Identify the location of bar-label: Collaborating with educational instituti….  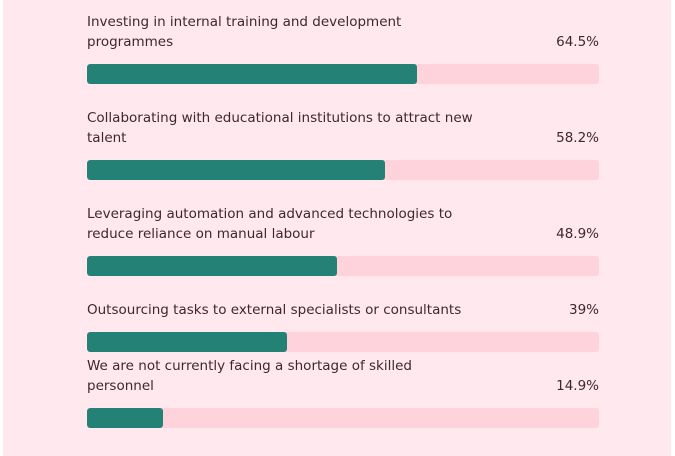
(280, 128).